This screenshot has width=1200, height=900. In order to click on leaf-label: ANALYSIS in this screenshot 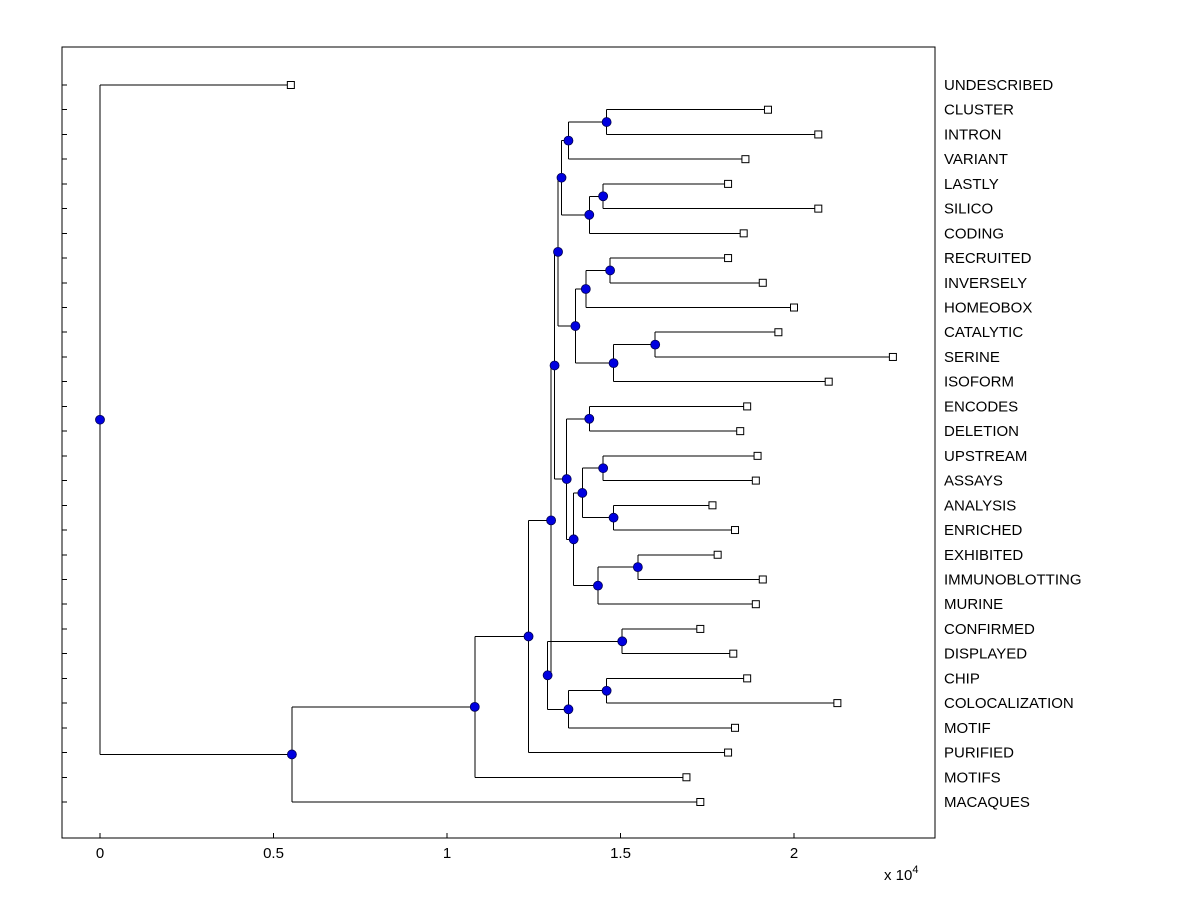, I will do `click(980, 505)`.